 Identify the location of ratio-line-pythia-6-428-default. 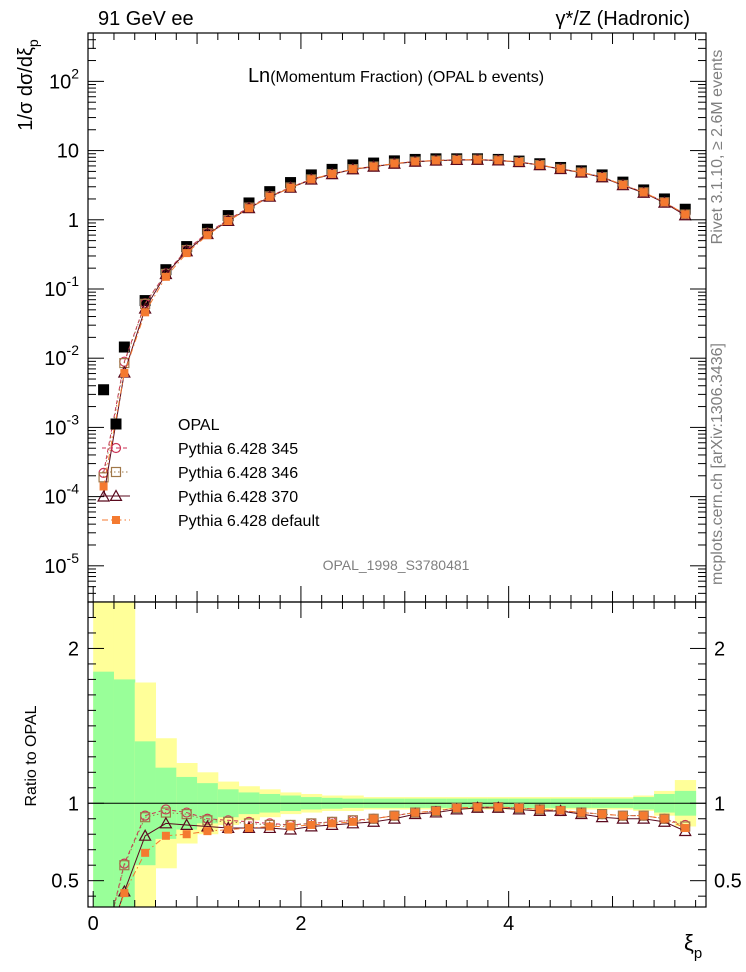
(402, 856).